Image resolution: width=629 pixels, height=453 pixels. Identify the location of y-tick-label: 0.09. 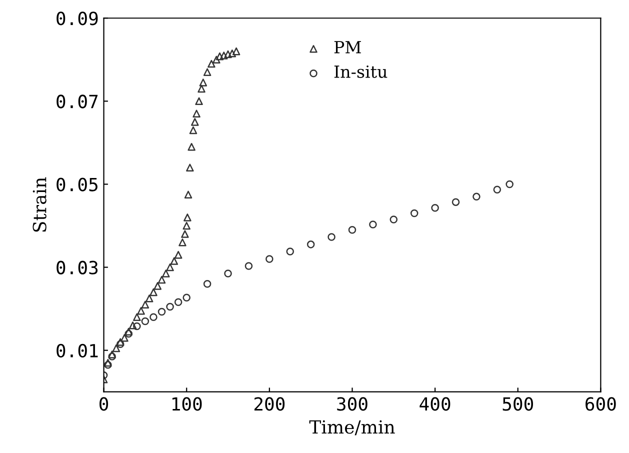
(77, 19).